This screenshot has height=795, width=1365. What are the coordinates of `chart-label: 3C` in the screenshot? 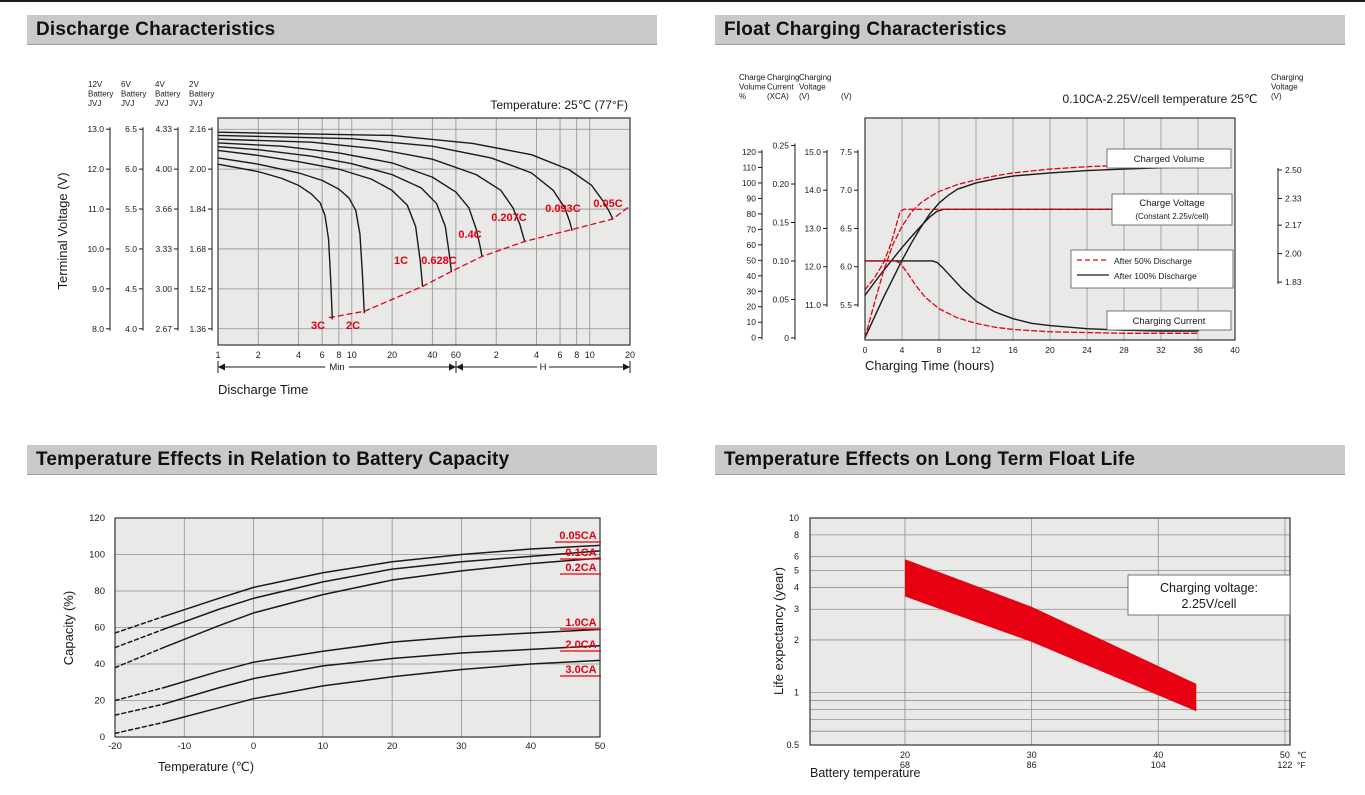 It's located at (318, 326).